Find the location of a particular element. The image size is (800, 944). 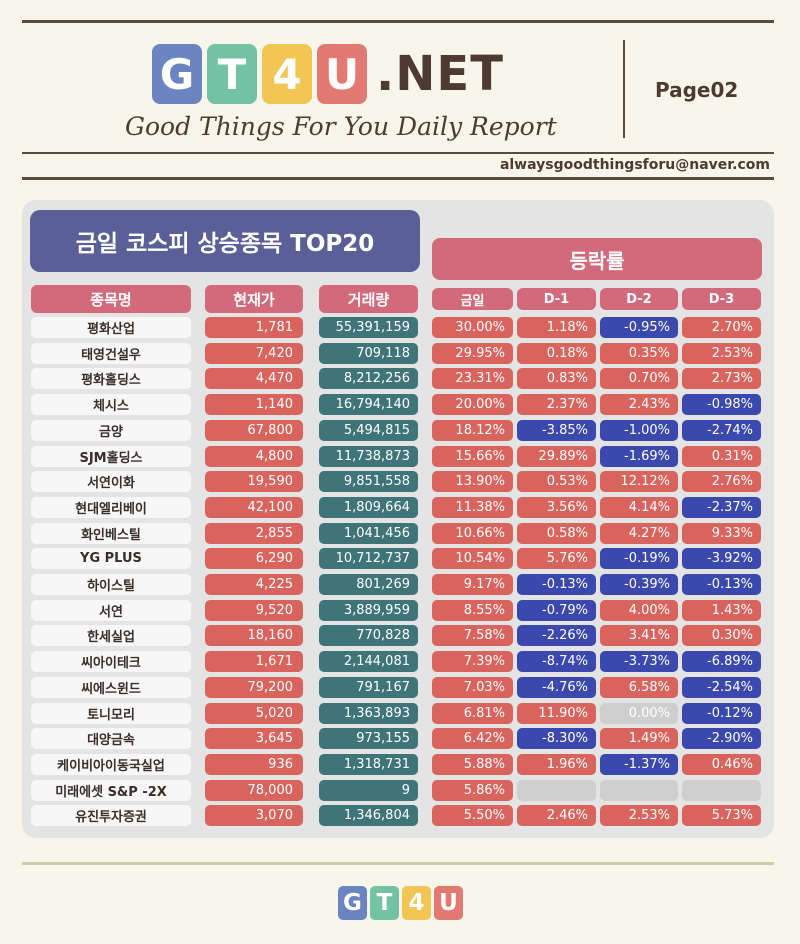

rate-today: 13.90% is located at coordinates (472, 481).